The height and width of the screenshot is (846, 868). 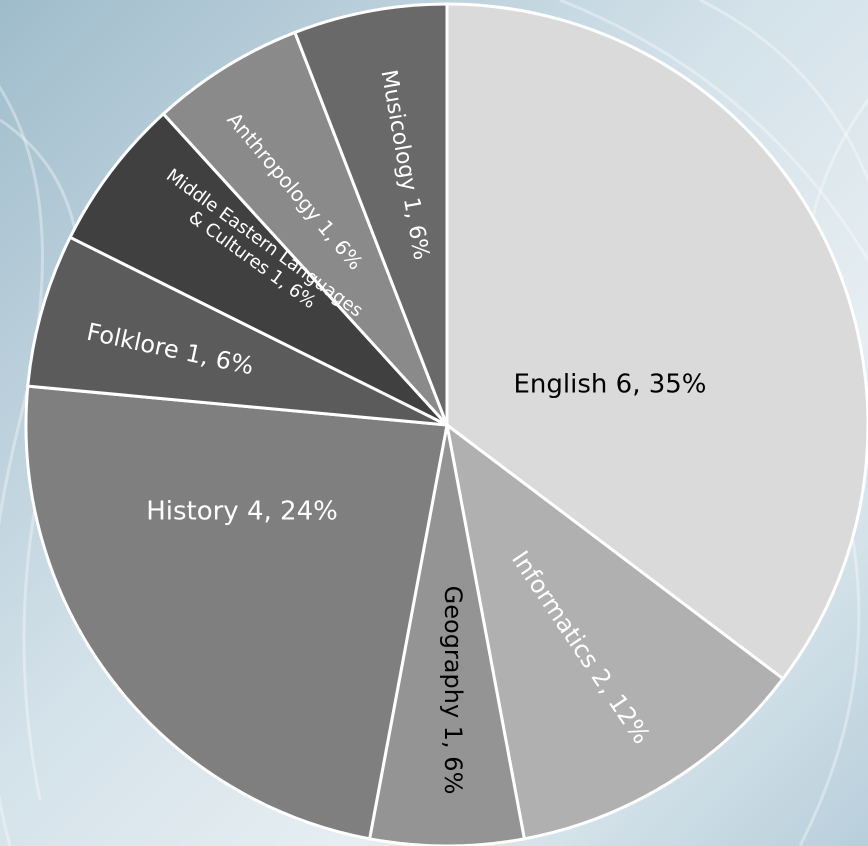 I want to click on slice-label: History 4, 24%, so click(x=242, y=512).